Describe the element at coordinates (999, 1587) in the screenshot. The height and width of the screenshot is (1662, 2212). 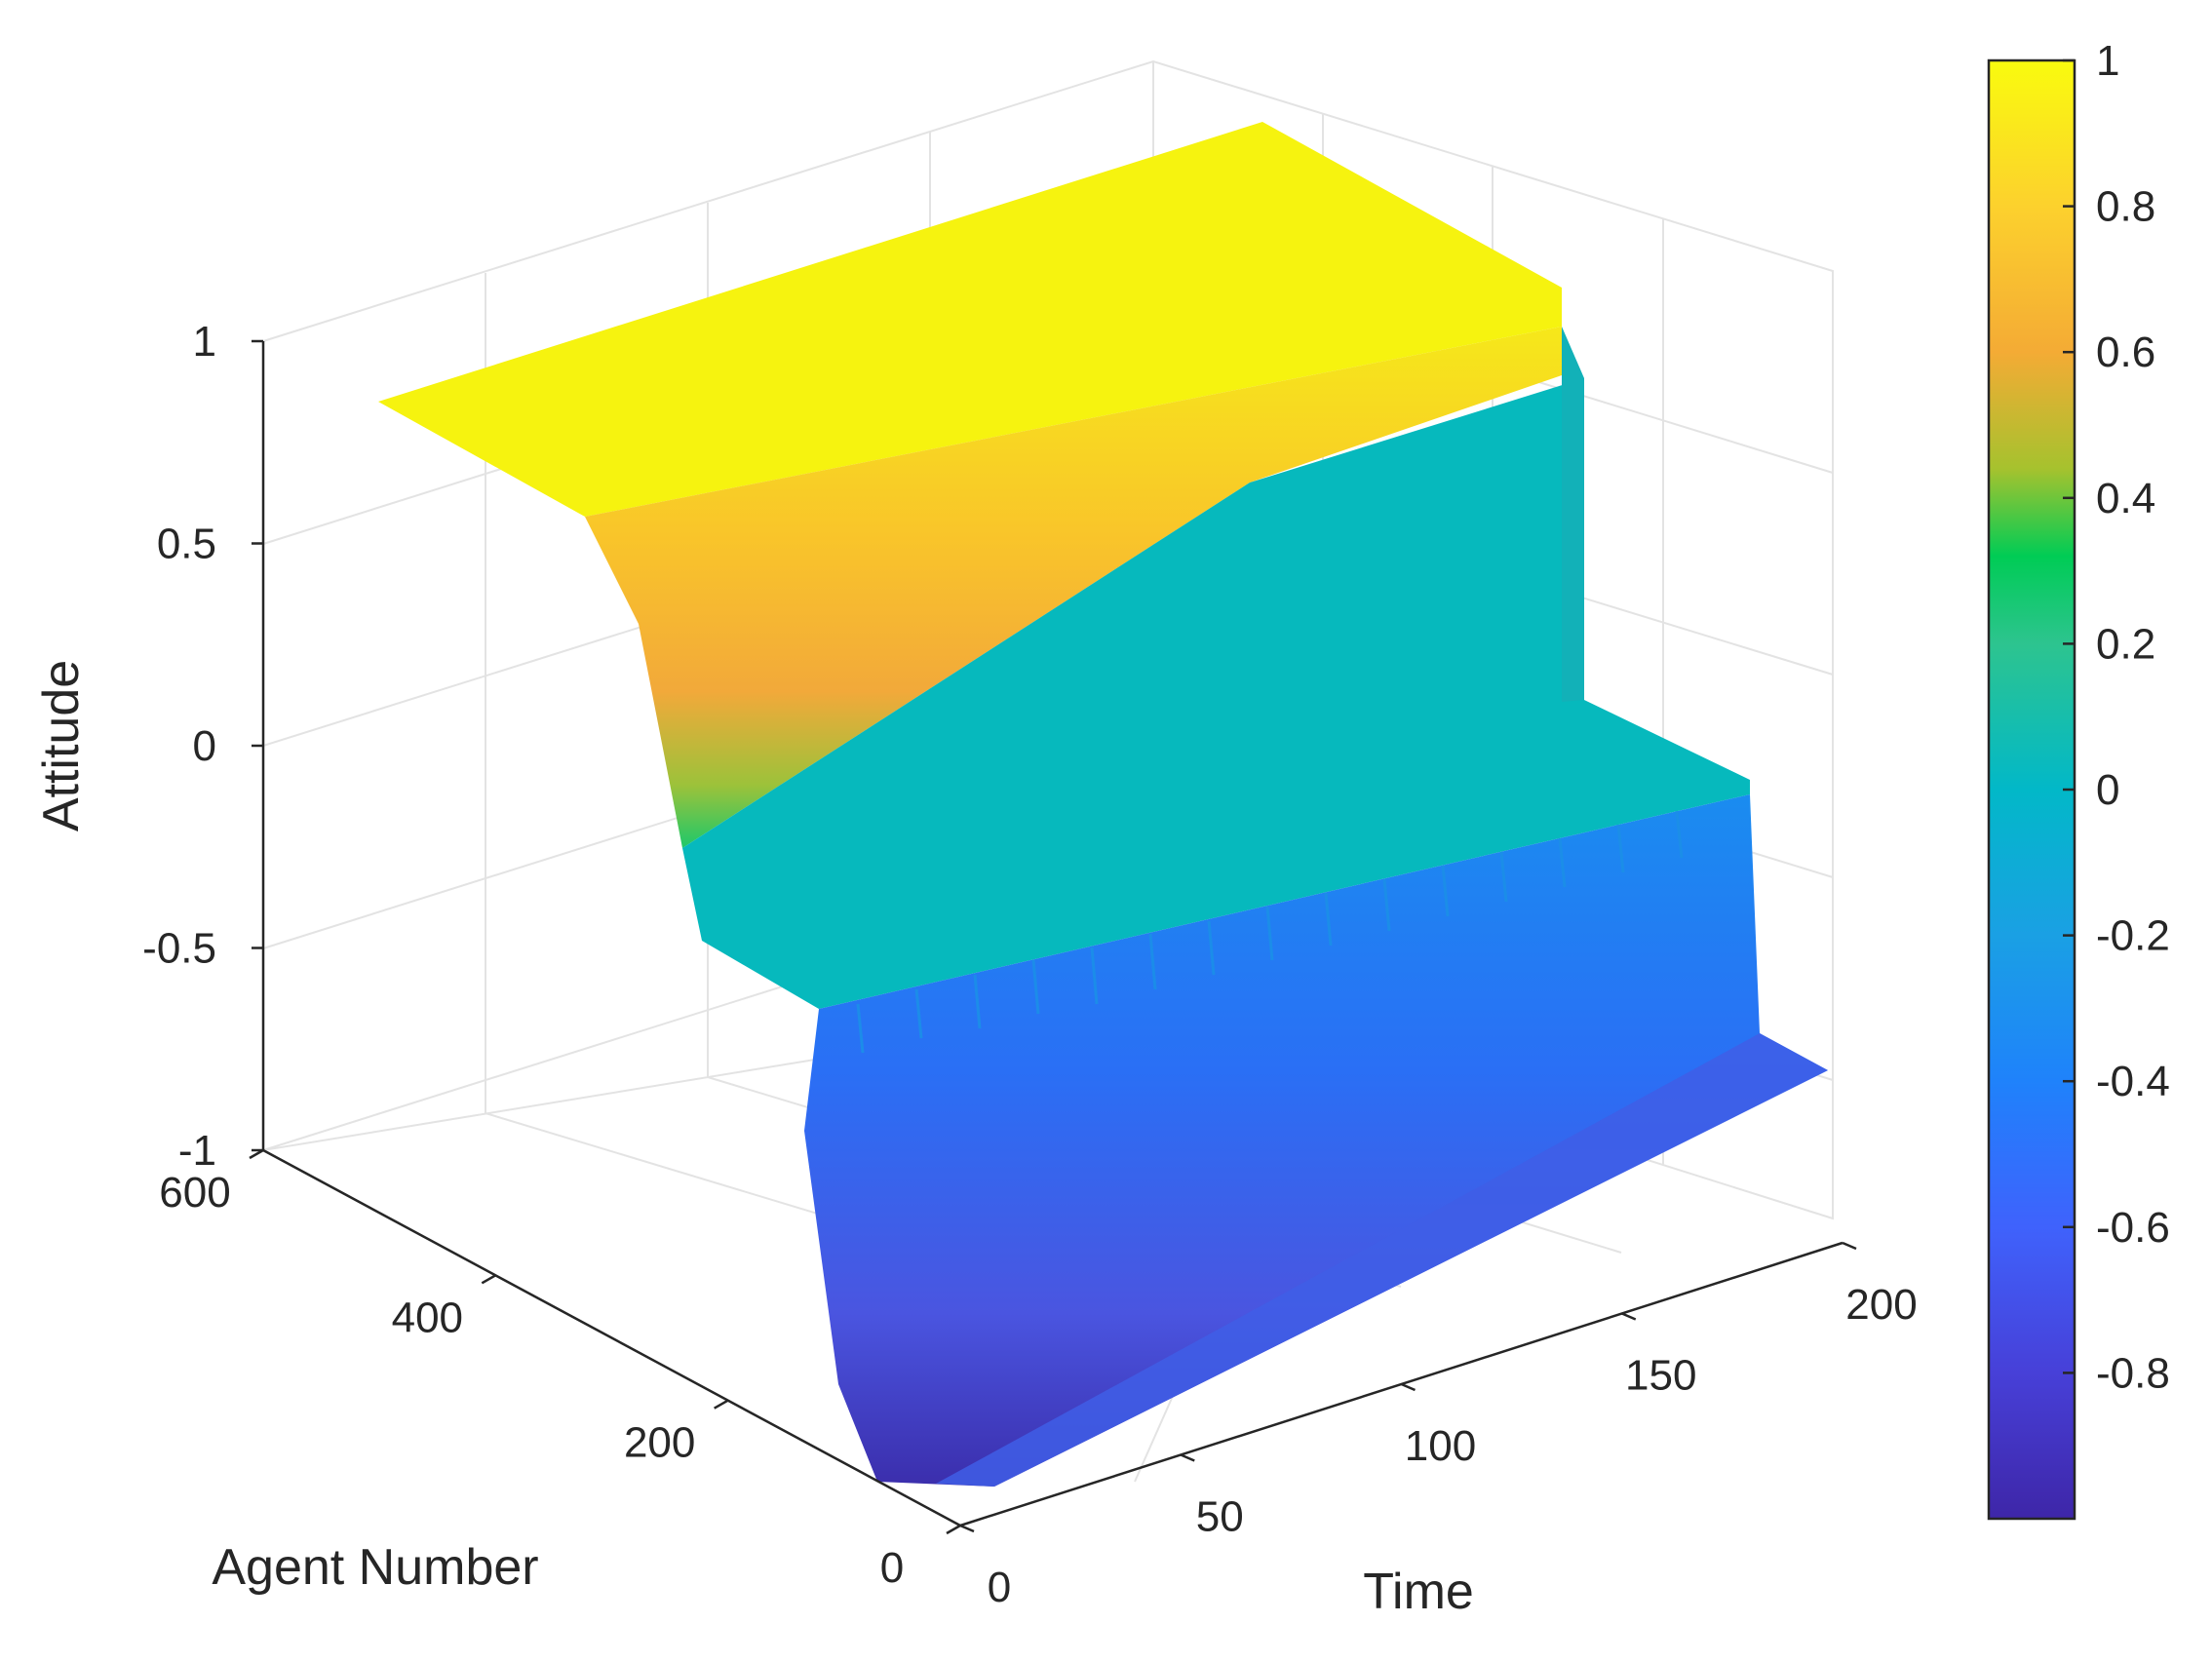
I see `x-tick-label: 0` at that location.